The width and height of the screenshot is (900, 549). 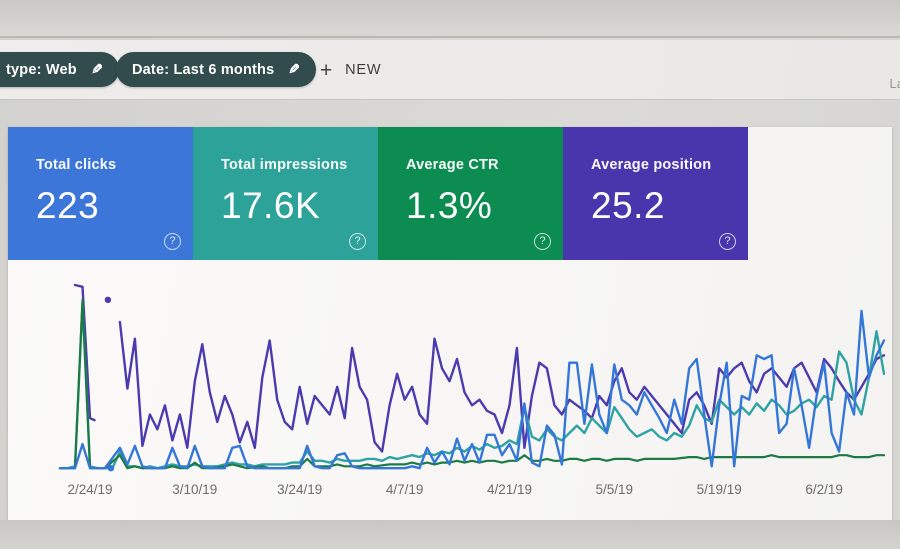 I want to click on metric-card-title: Total clicks, so click(x=76, y=165).